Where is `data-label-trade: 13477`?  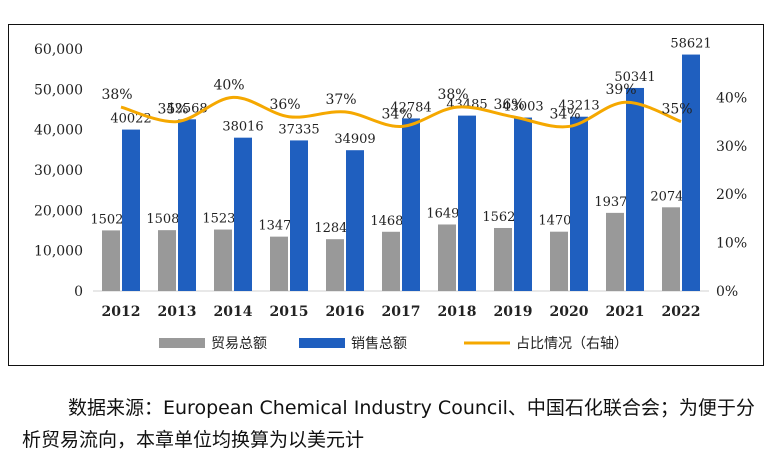 data-label-trade: 13477 is located at coordinates (278, 226).